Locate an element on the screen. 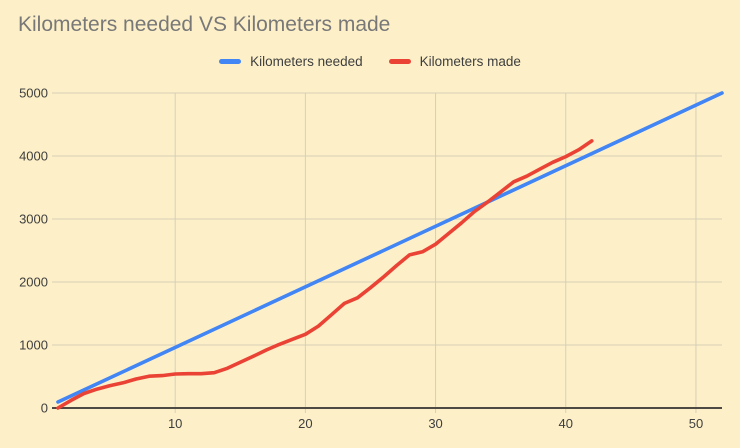  x-tick-label: 20 is located at coordinates (305, 423).